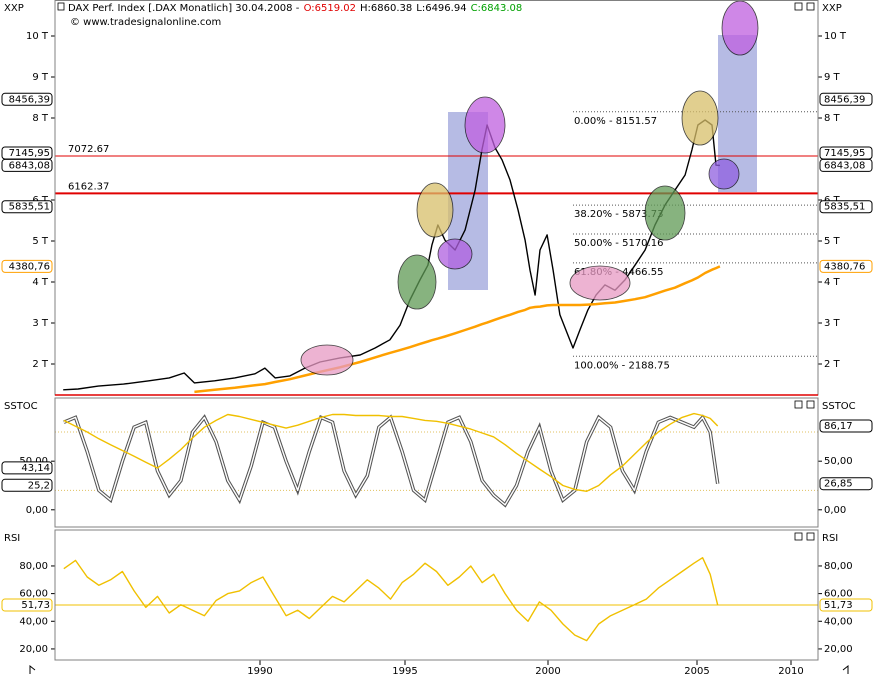 Image resolution: width=873 pixels, height=680 pixels. What do you see at coordinates (696, 671) in the screenshot?
I see `x-tick-label: 2005` at bounding box center [696, 671].